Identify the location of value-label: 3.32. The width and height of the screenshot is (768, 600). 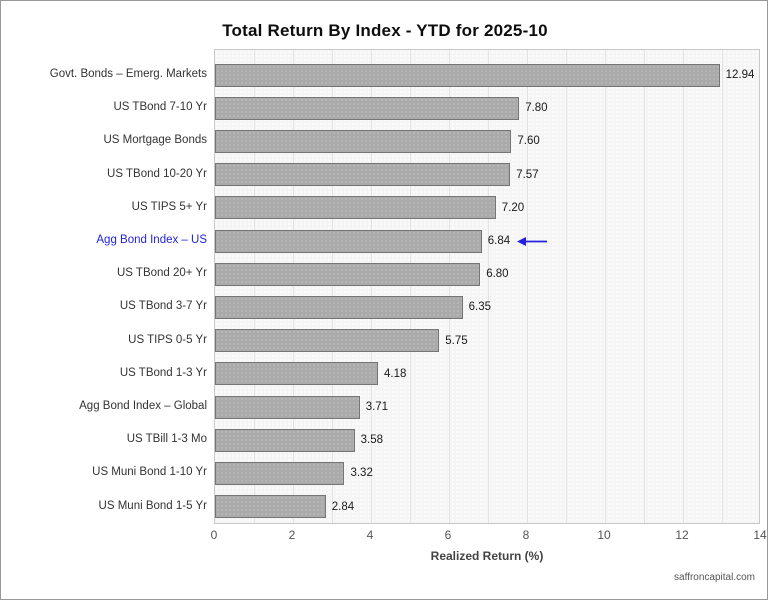
(361, 473).